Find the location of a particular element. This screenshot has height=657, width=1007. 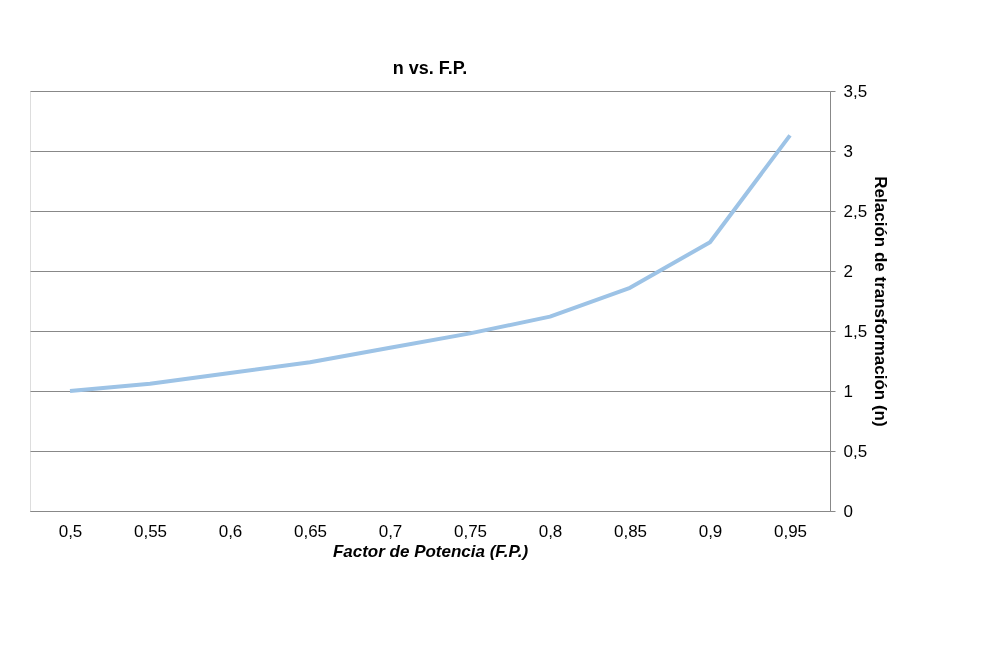

x-tick-label: 0,65 is located at coordinates (310, 531).